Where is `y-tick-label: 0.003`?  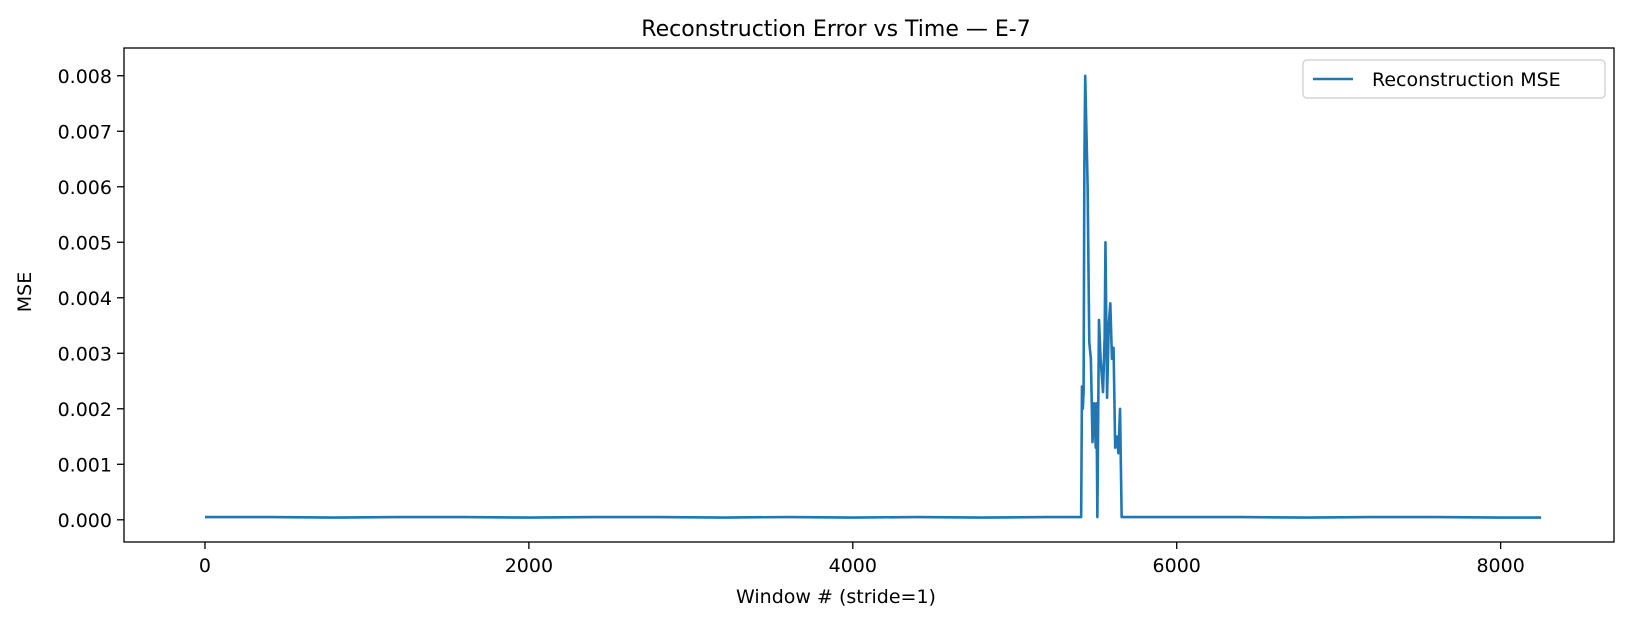 y-tick-label: 0.003 is located at coordinates (85, 354).